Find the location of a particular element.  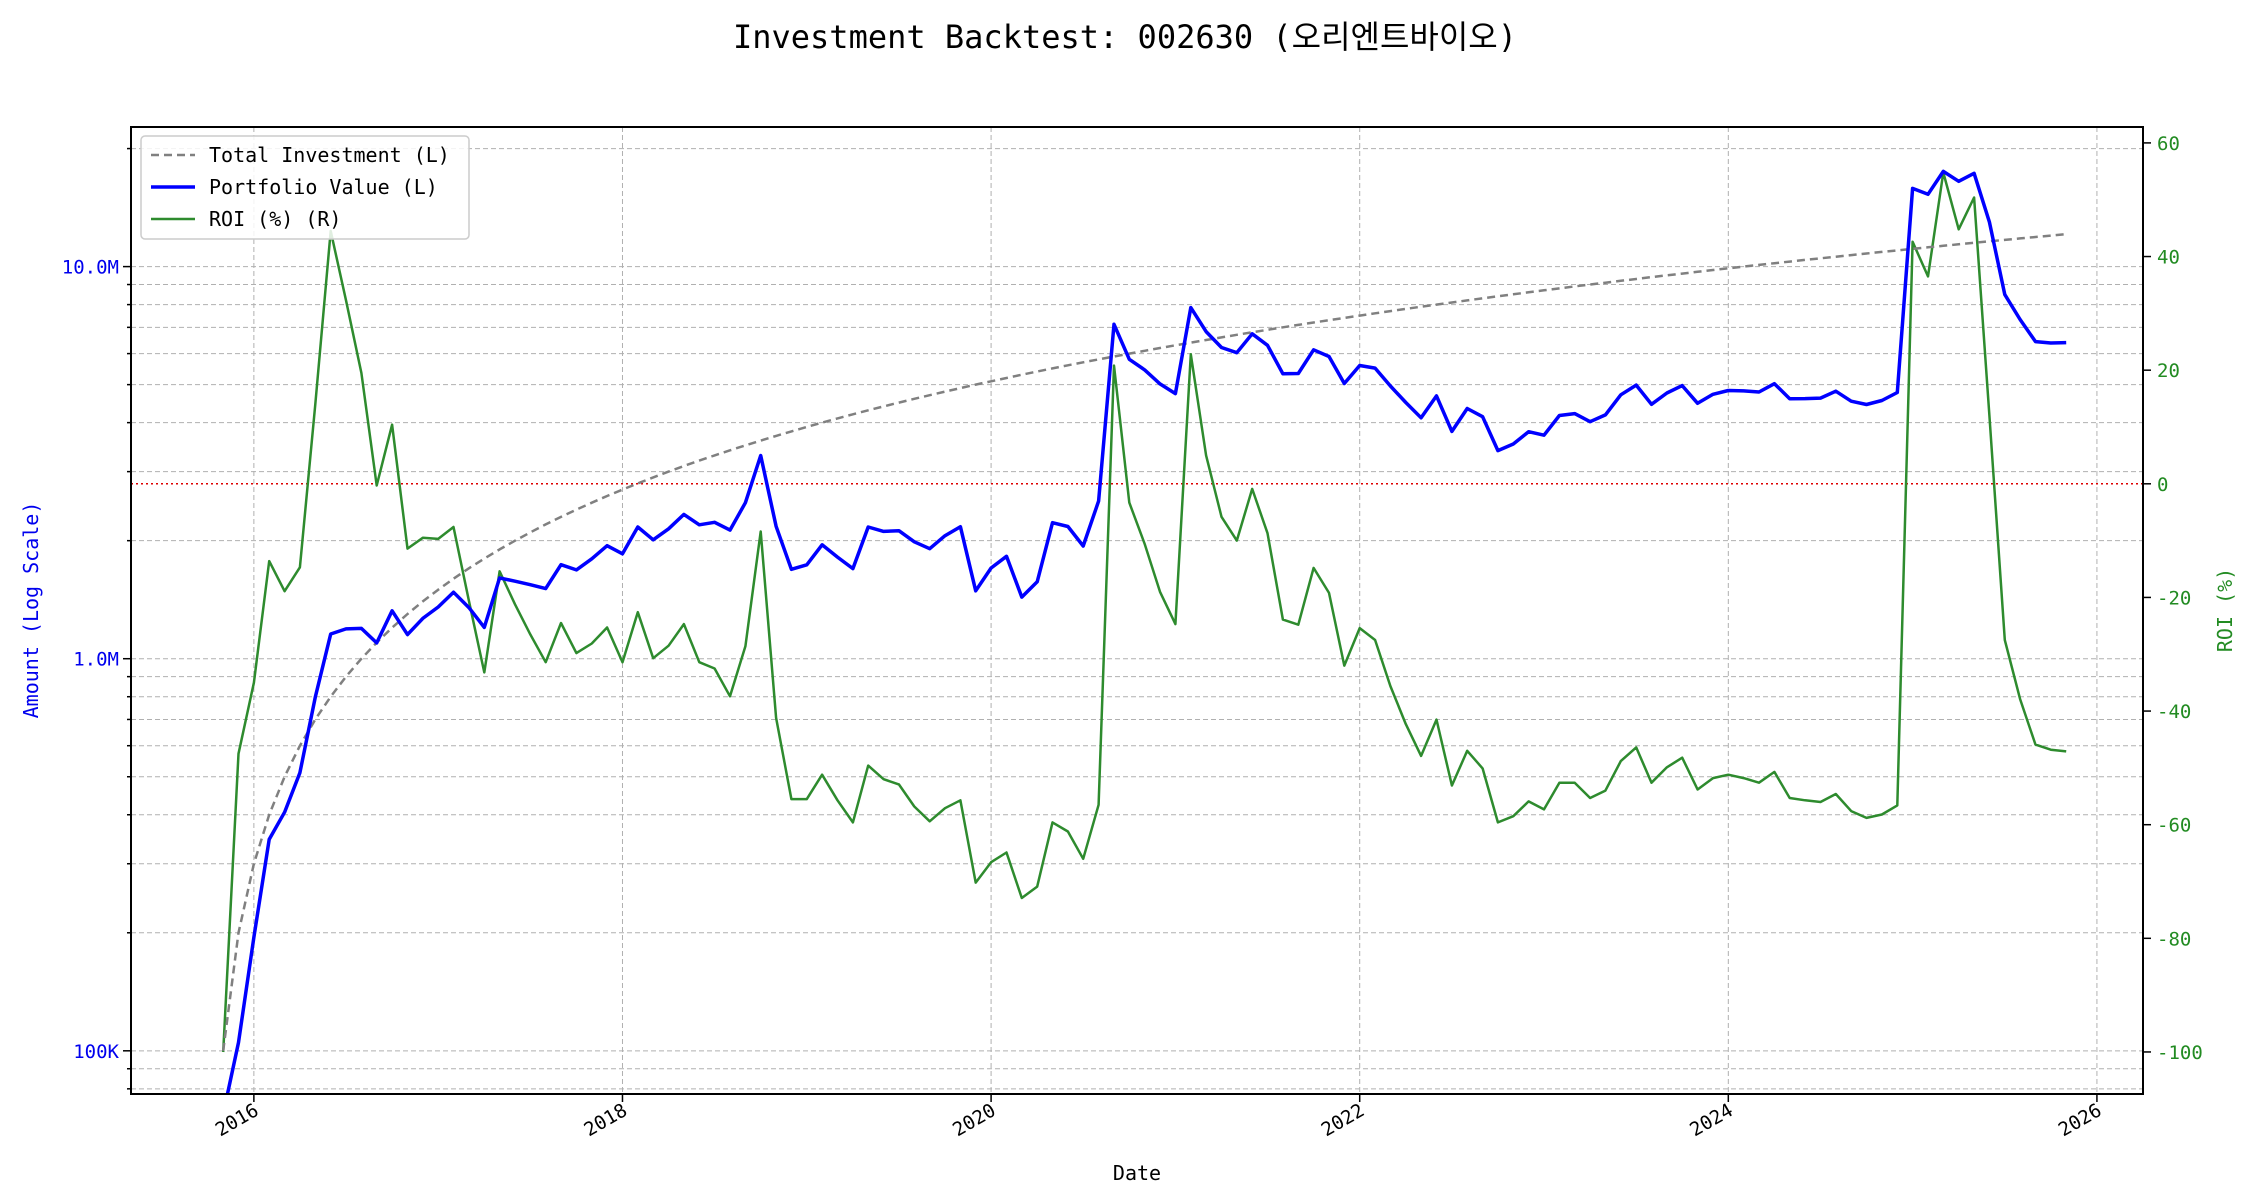

y-right-tick-label: 0 is located at coordinates (2162, 485).